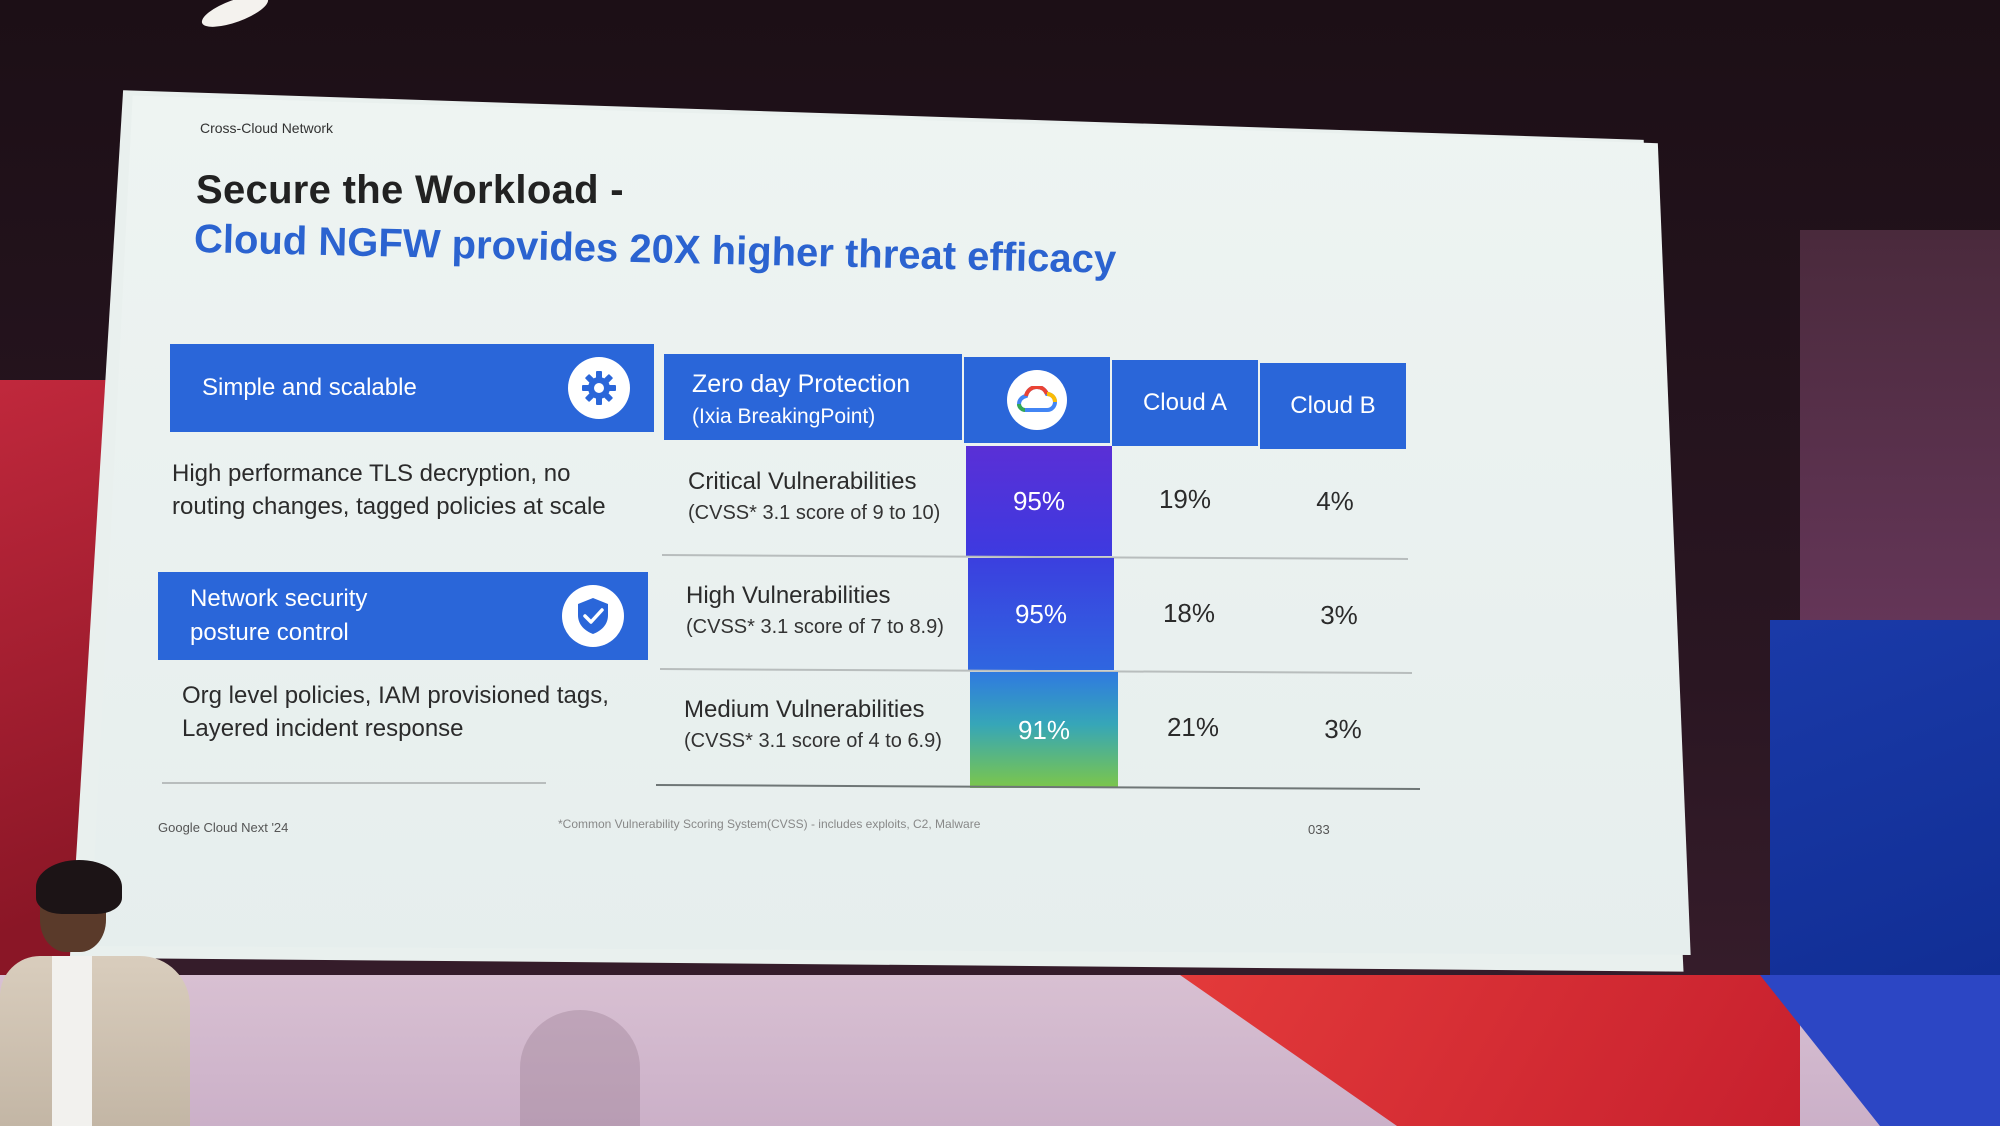 The height and width of the screenshot is (1126, 2000). What do you see at coordinates (235, 17) in the screenshot?
I see `ceiling-light` at bounding box center [235, 17].